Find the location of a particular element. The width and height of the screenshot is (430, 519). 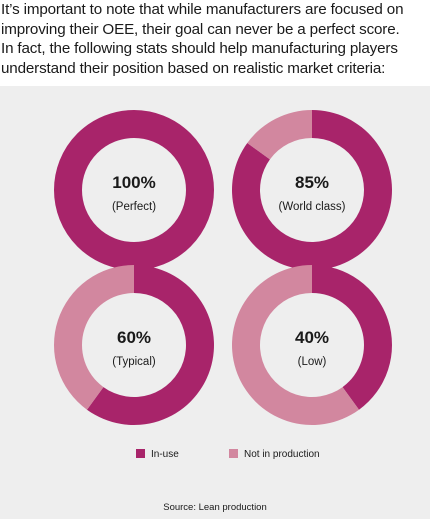

donut-percent-label: 100% is located at coordinates (133, 182).